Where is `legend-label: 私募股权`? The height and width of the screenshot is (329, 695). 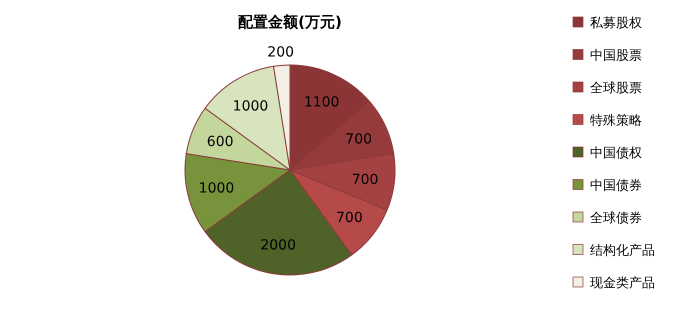 legend-label: 私募股权 is located at coordinates (616, 23).